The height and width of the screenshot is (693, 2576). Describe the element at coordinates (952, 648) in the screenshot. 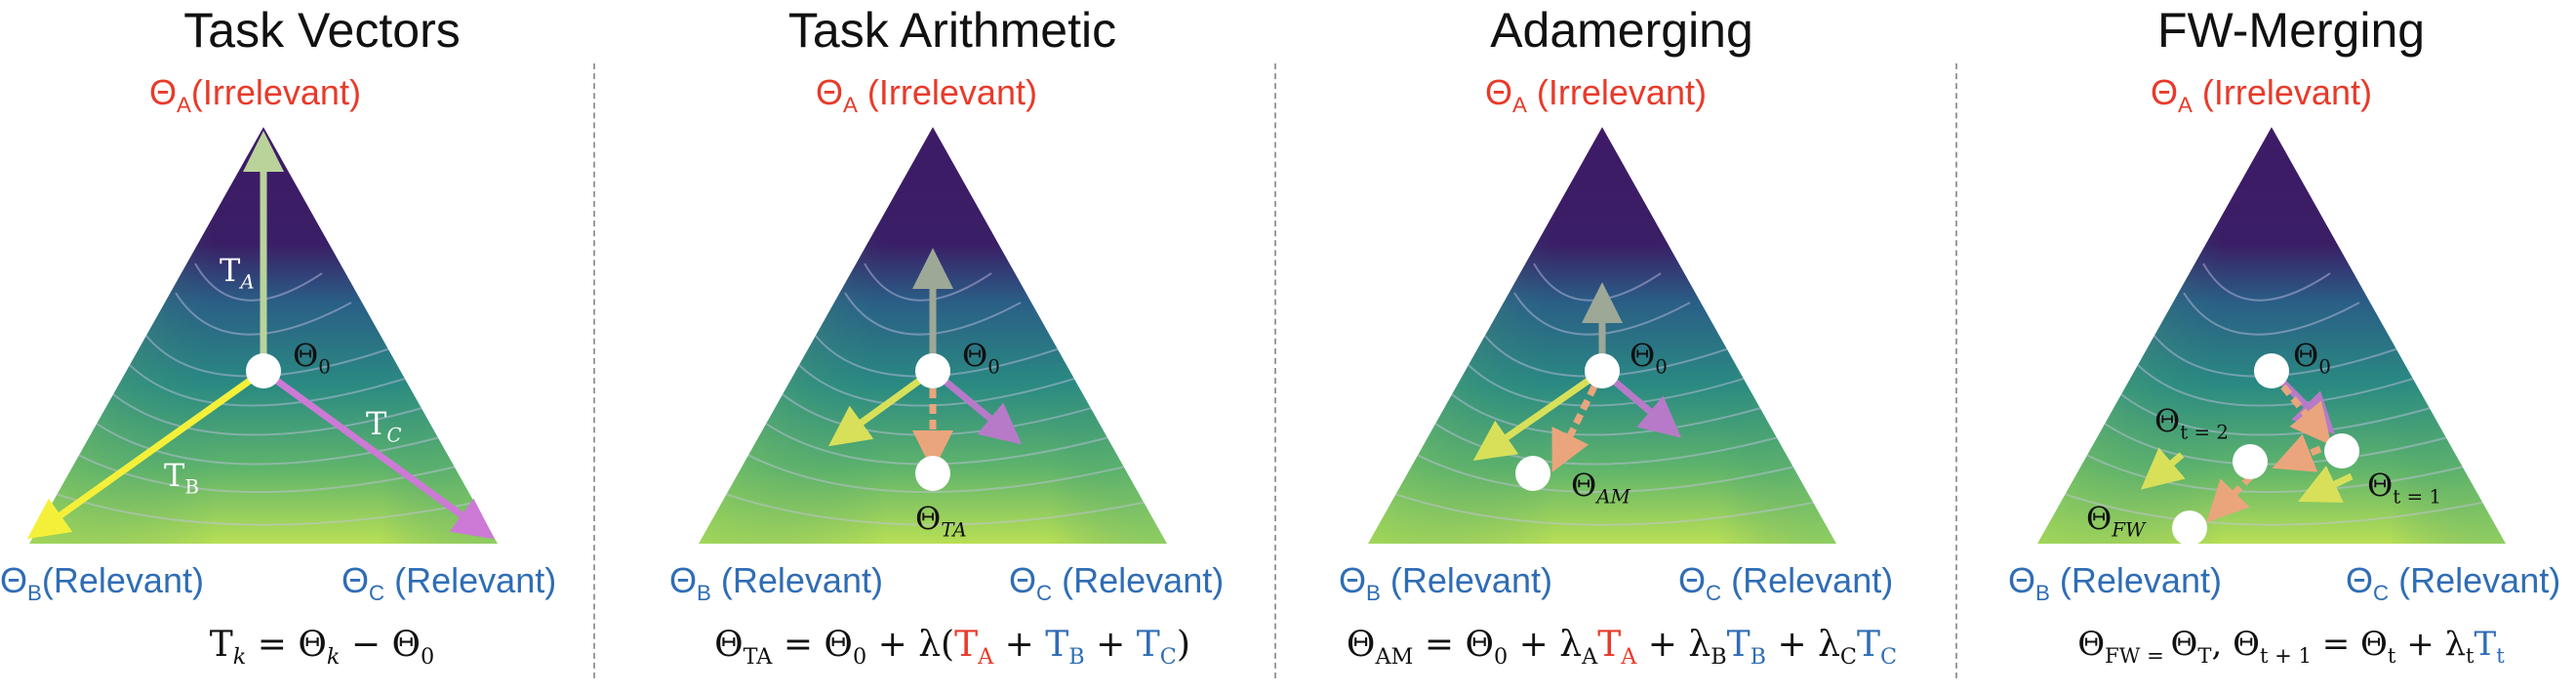

I see `formula: ΘTA = Θ0 + λ(TA + TB + TC)` at that location.